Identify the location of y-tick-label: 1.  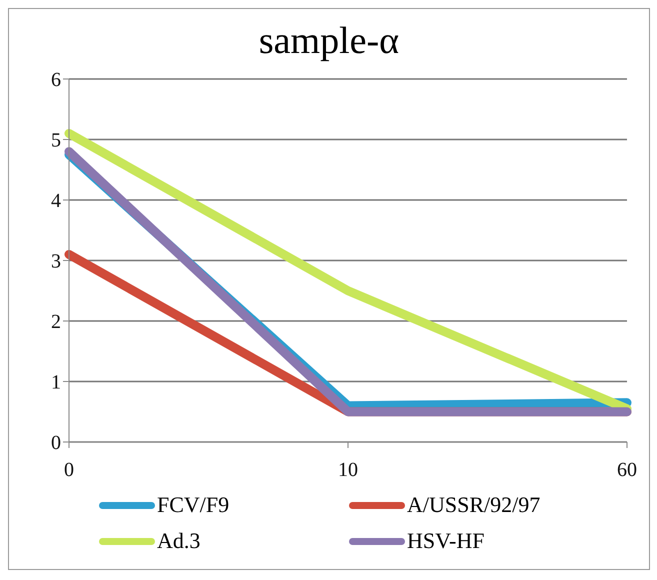
(56, 383).